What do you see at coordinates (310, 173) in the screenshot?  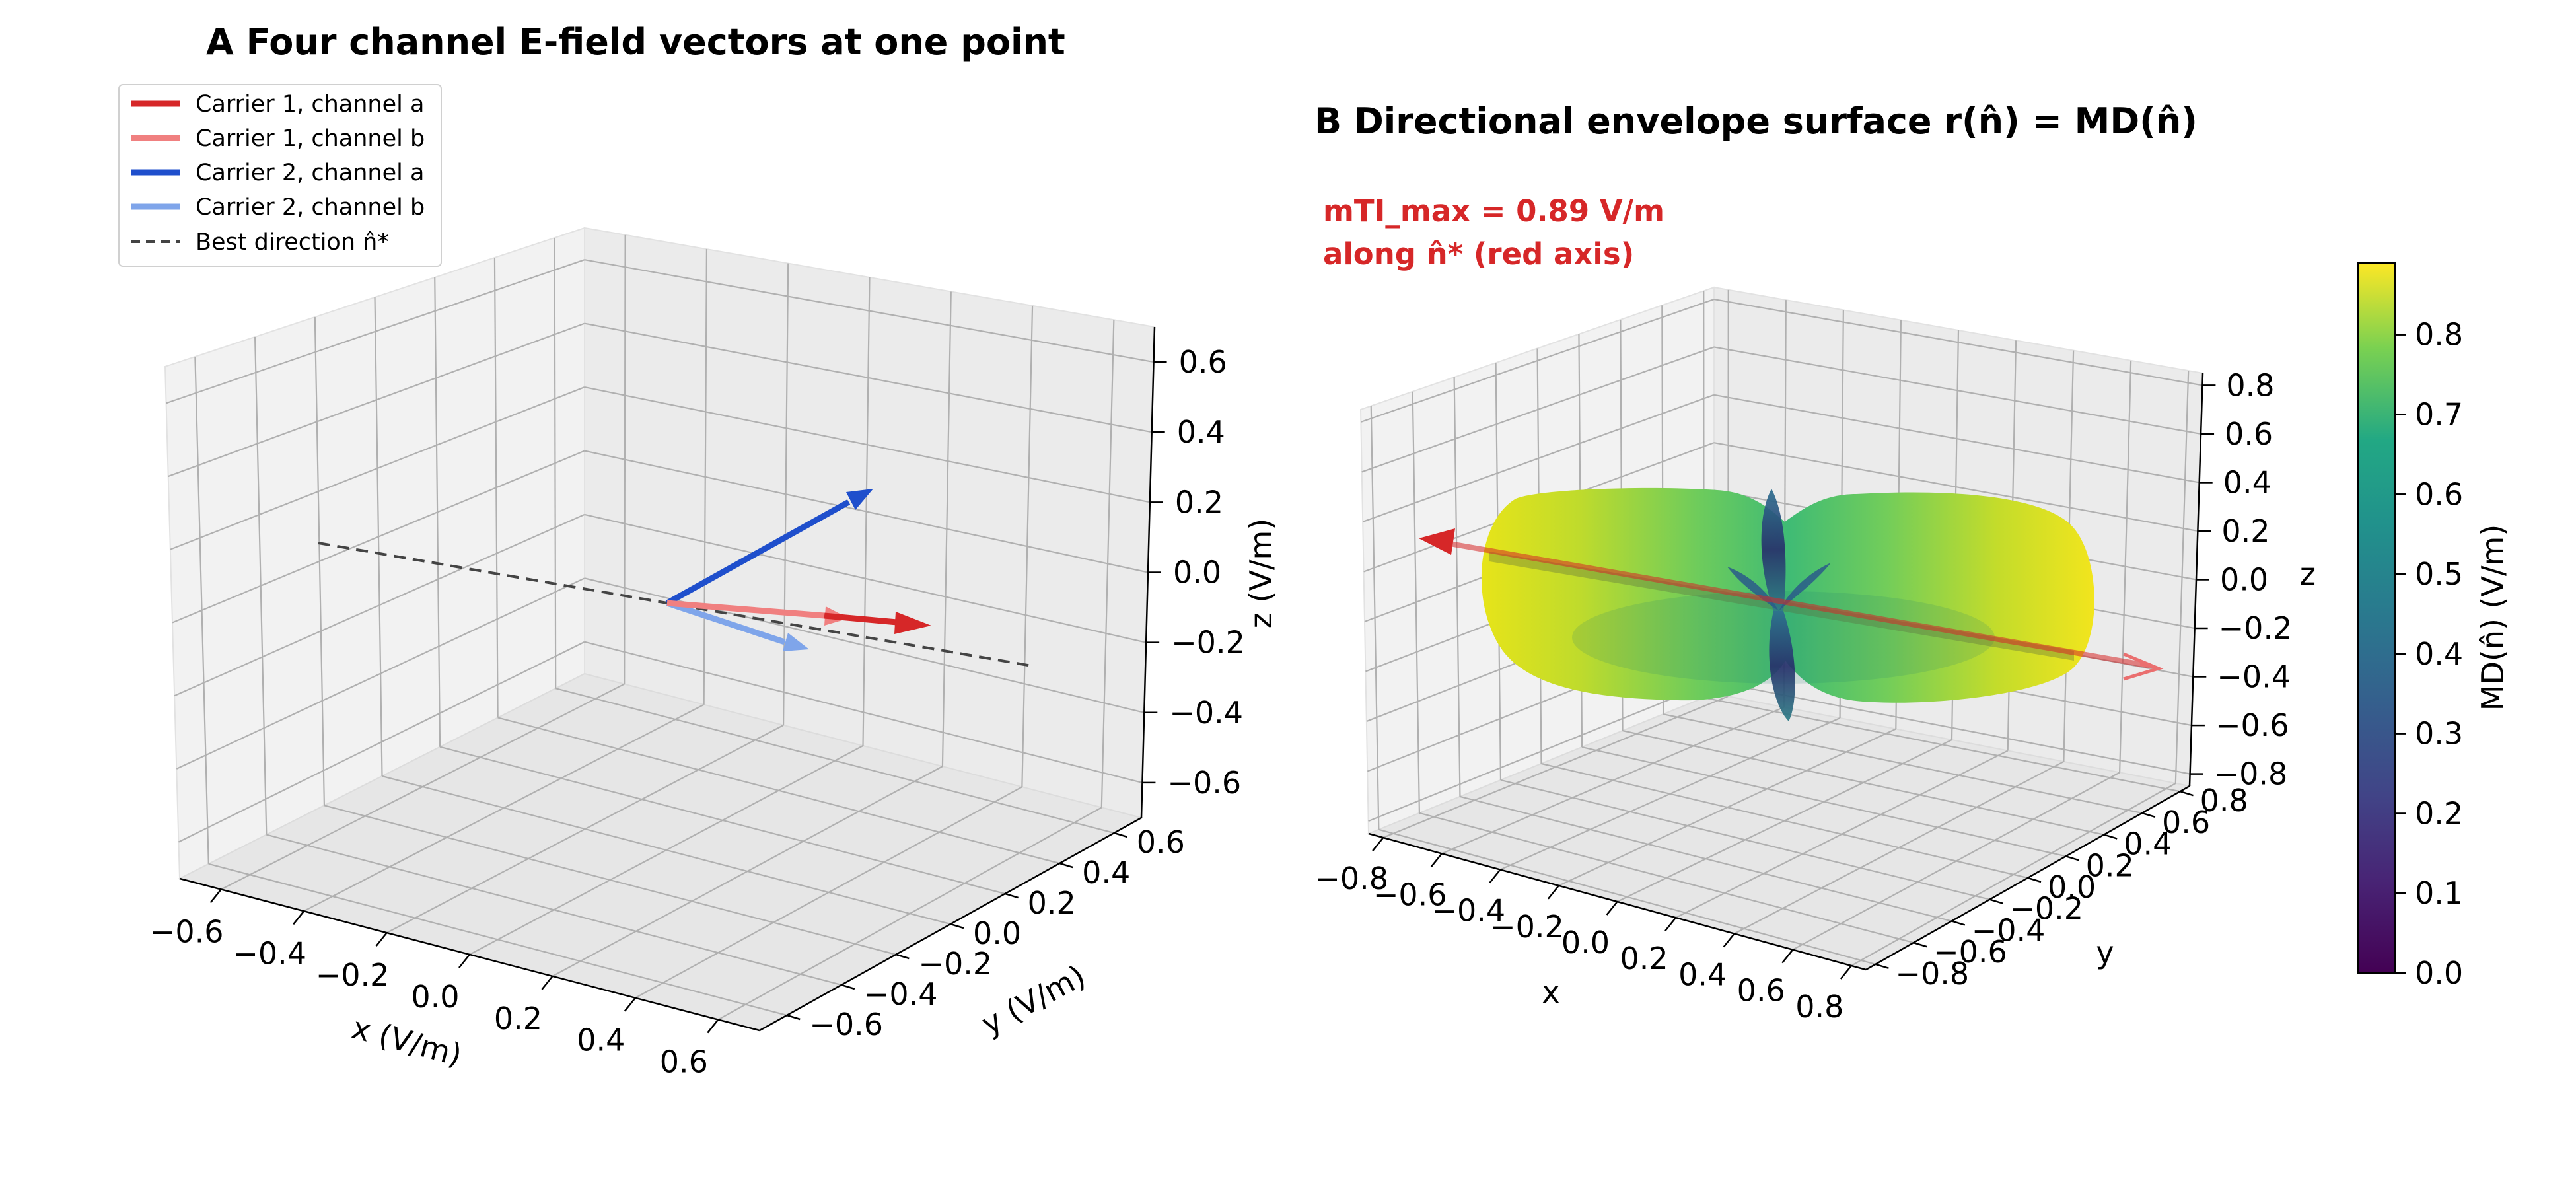 I see `svg-text: Carrier 2, channel a` at bounding box center [310, 173].